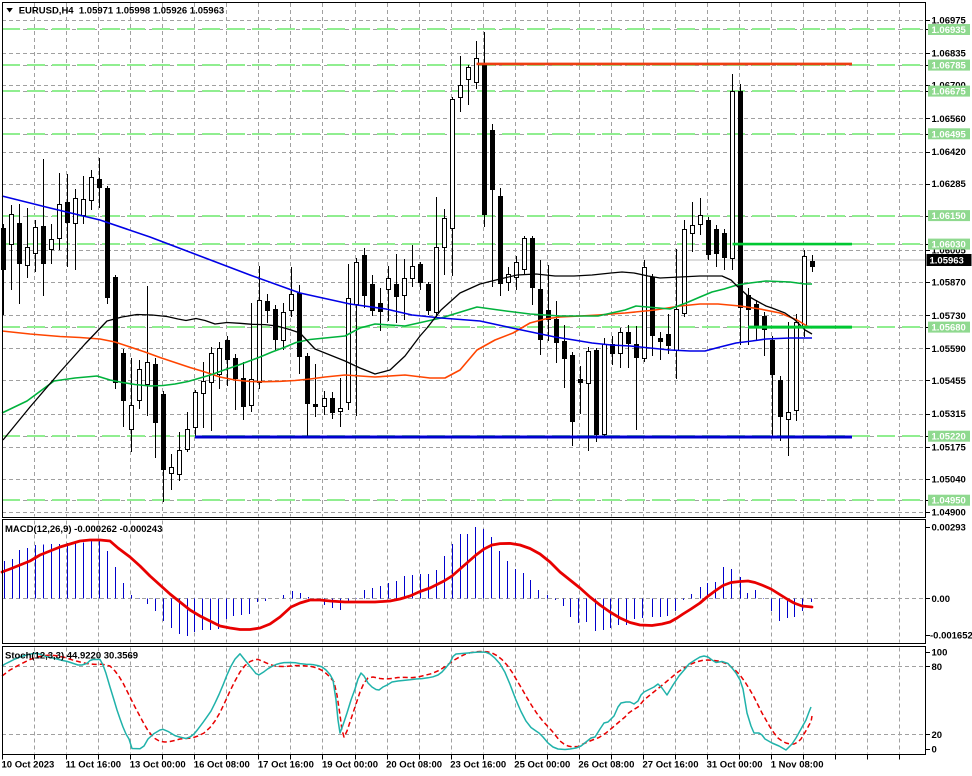  Describe the element at coordinates (949, 328) in the screenshot. I see `svg-text: 1.05680` at that location.